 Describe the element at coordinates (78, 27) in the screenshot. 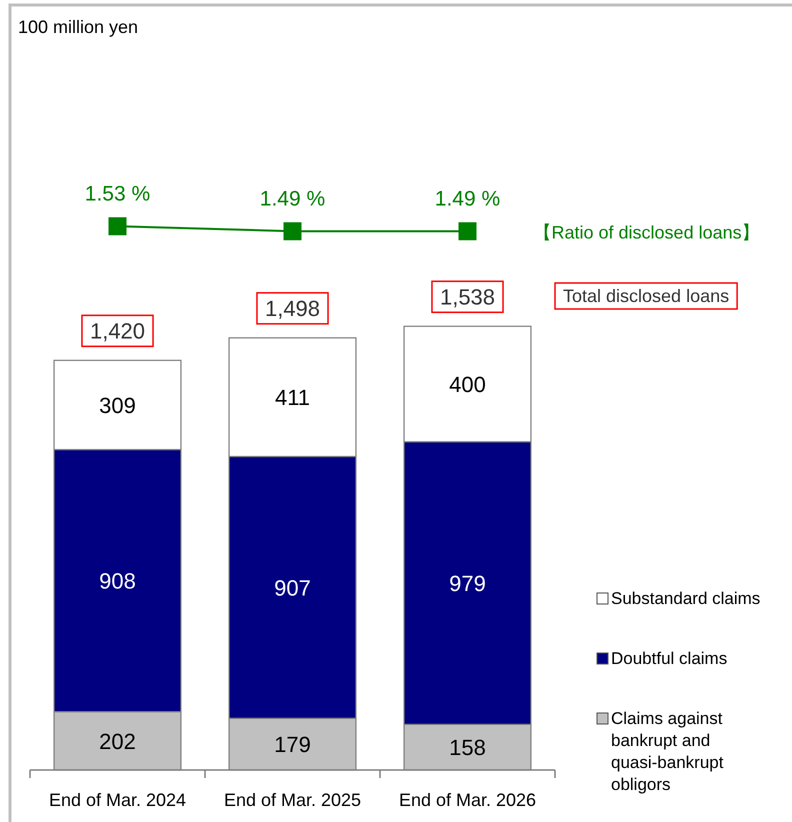

I see `y-axis-title: 100 million yen` at that location.